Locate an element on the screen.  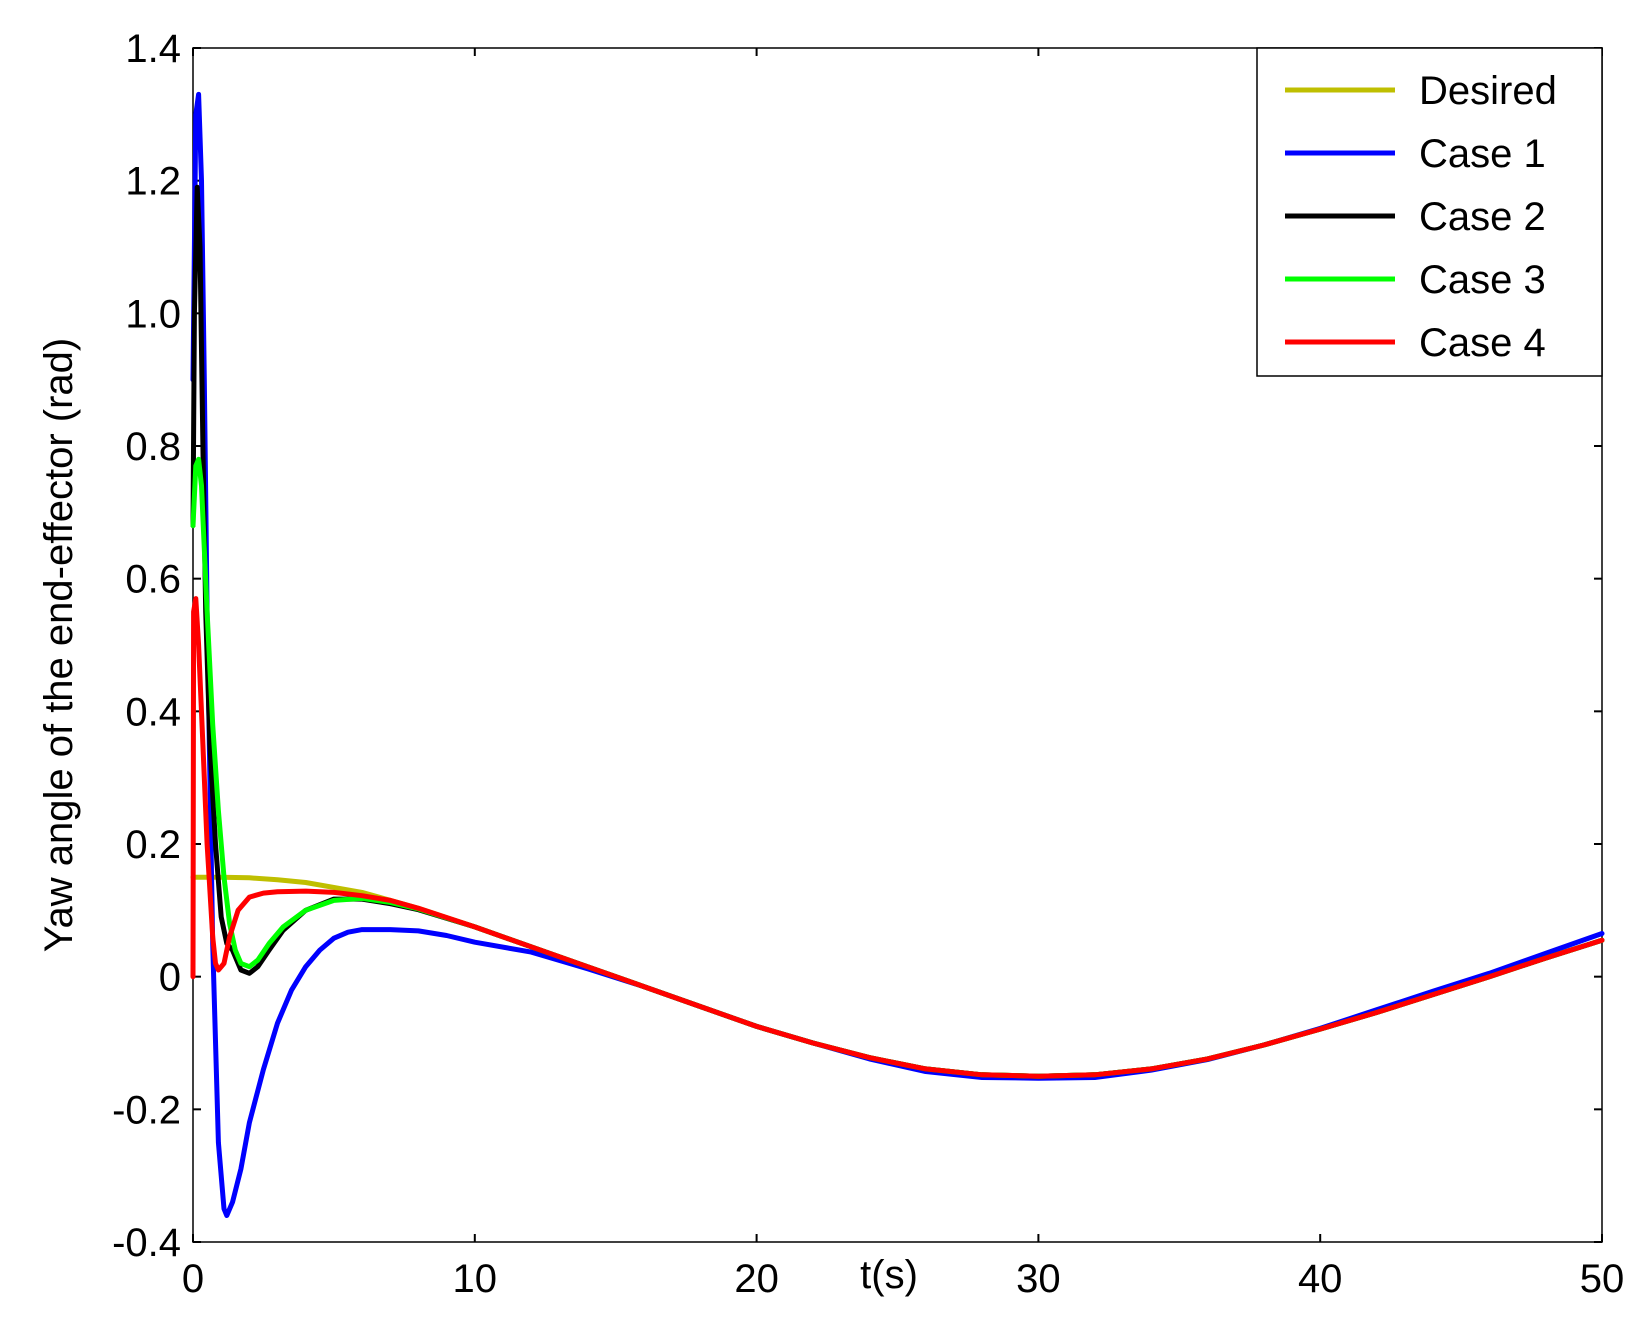
y-tick-label: 0.4 is located at coordinates (153, 712).